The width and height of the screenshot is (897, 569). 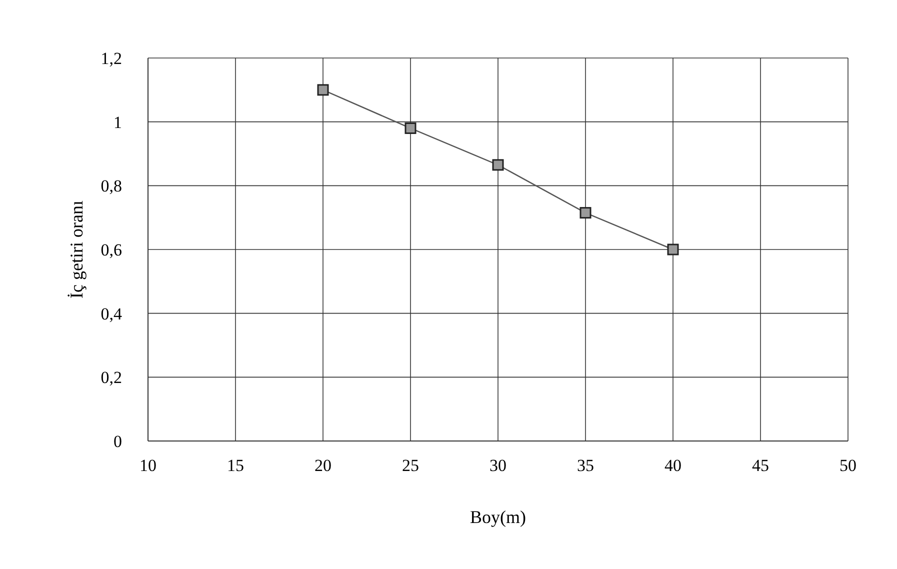 What do you see at coordinates (111, 186) in the screenshot?
I see `y-tick-label: 0,8` at bounding box center [111, 186].